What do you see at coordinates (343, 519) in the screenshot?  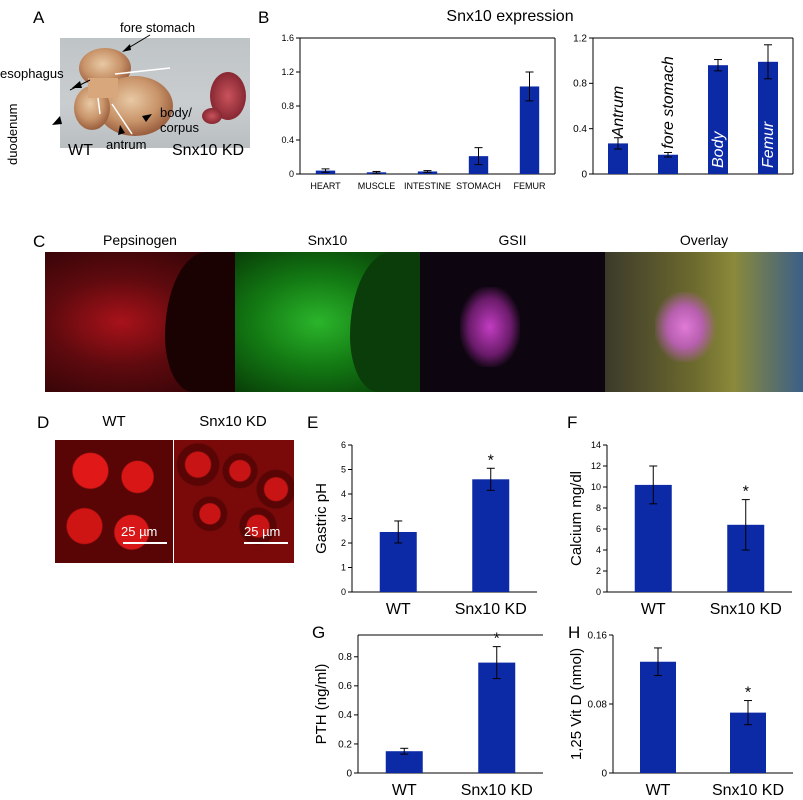 I see `y-tick-label: 3` at bounding box center [343, 519].